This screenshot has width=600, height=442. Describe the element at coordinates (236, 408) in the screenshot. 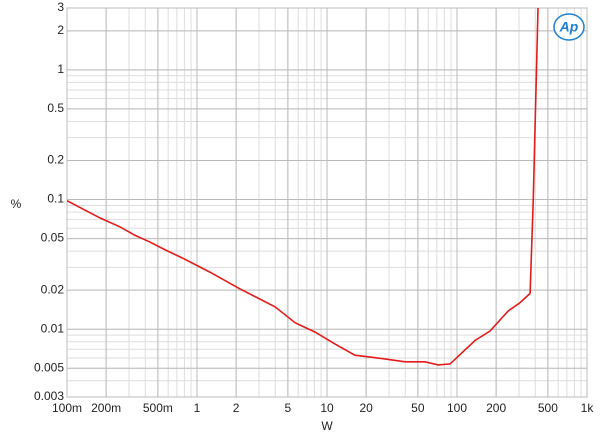

I see `x-tick-label: 2` at that location.